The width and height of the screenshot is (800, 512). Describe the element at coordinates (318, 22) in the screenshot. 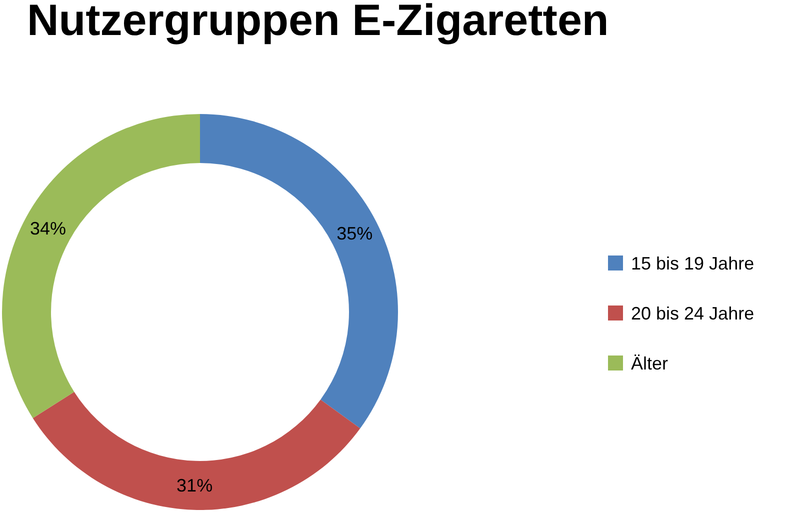

I see `chart-title: Nutzergruppen E-Zigaretten` at that location.